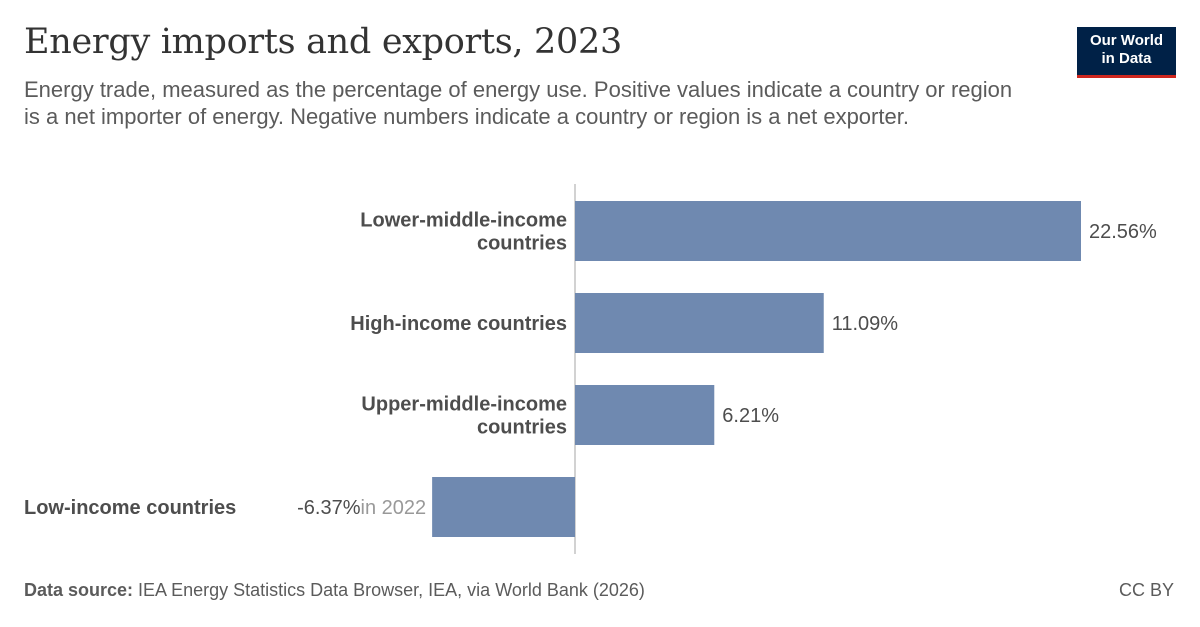 The width and height of the screenshot is (1200, 627). Describe the element at coordinates (1123, 232) in the screenshot. I see `value-label-1: 22.56%` at that location.